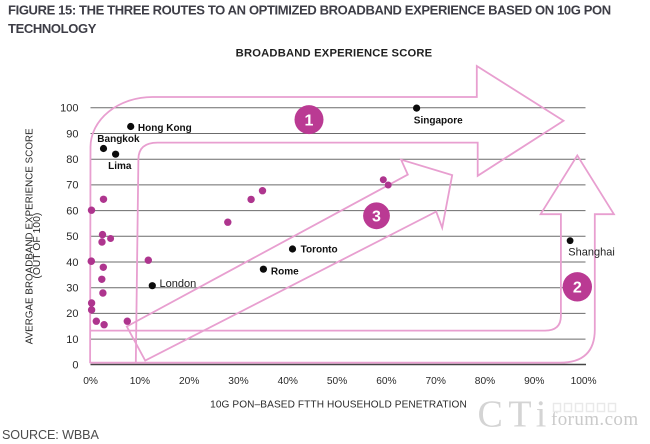  What do you see at coordinates (438, 121) in the screenshot?
I see `svg-text: Singapore` at bounding box center [438, 121].